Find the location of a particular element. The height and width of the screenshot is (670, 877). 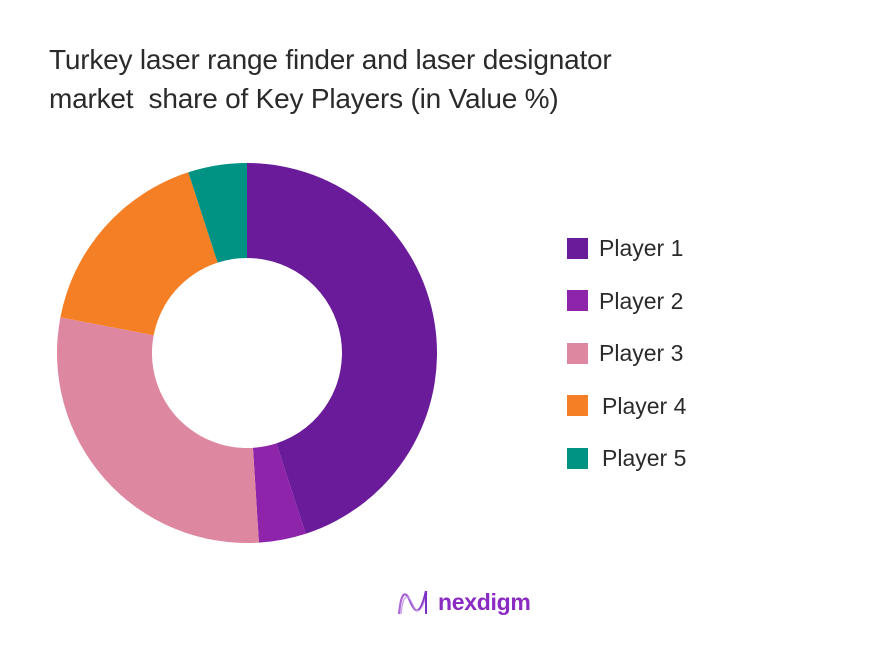

legend-label: Player 3 is located at coordinates (641, 353).